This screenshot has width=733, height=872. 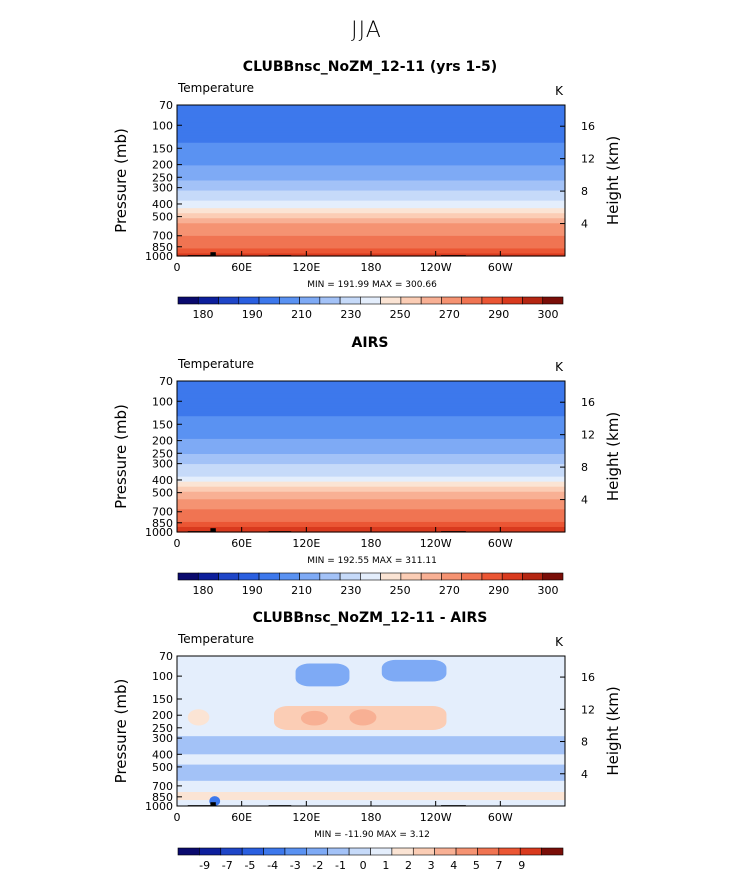 I want to click on units-label: K, so click(x=559, y=91).